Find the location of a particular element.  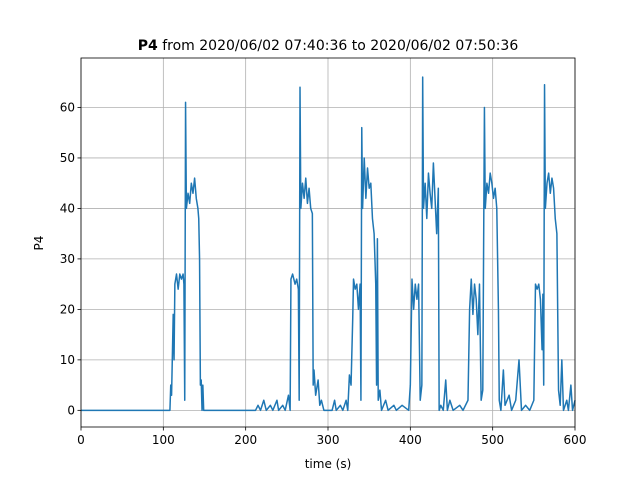

y-tick-label: 30 is located at coordinates (67, 259).